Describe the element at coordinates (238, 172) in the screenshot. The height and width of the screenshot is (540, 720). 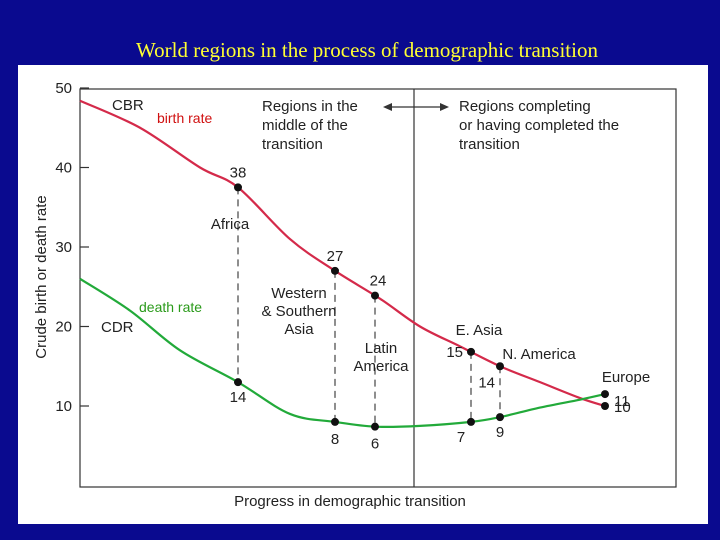
I see `birth-rate-value-label: 38` at that location.